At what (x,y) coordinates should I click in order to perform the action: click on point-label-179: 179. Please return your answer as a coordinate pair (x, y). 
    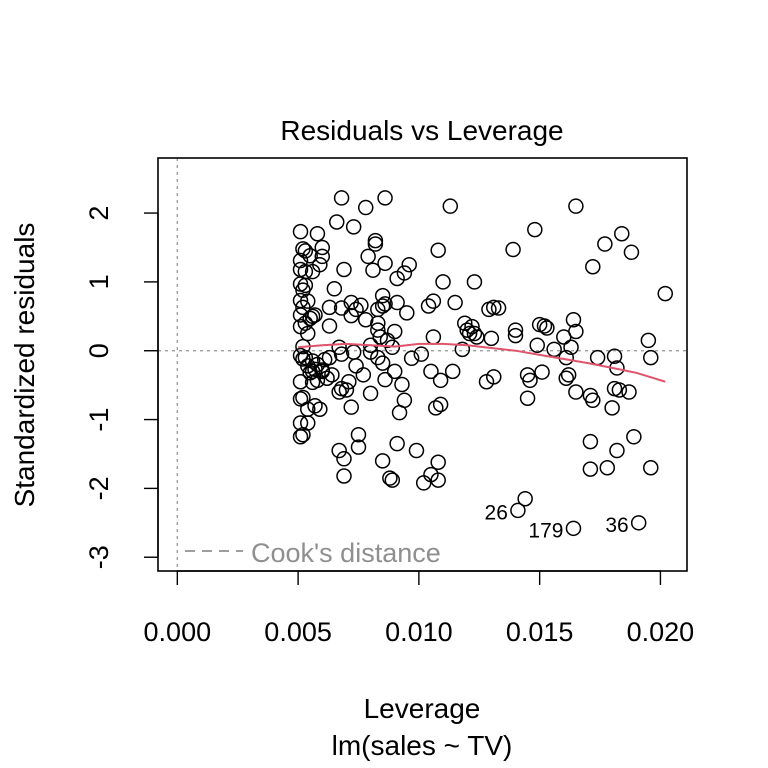
    Looking at the image, I should click on (545, 530).